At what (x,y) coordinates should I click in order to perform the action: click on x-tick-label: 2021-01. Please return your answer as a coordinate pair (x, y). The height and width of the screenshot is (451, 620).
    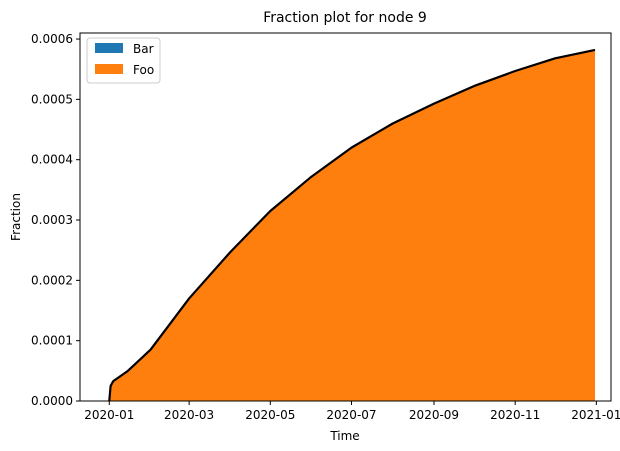
    Looking at the image, I should click on (595, 415).